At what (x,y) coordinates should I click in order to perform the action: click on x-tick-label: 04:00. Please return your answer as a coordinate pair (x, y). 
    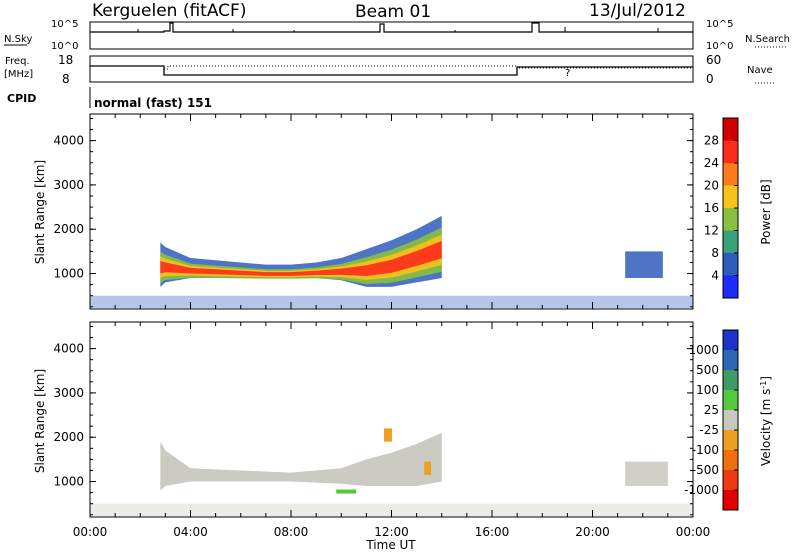
    Looking at the image, I should click on (190, 532).